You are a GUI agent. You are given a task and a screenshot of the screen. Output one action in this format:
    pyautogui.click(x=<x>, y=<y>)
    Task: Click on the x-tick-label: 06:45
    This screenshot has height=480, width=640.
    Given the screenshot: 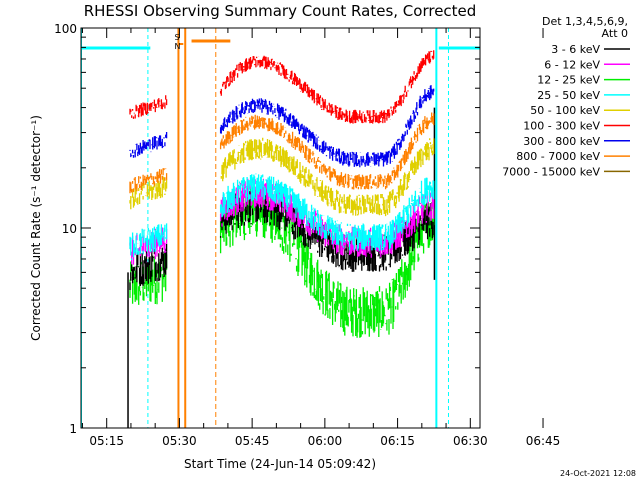 What is the action you would take?
    pyautogui.click(x=543, y=441)
    